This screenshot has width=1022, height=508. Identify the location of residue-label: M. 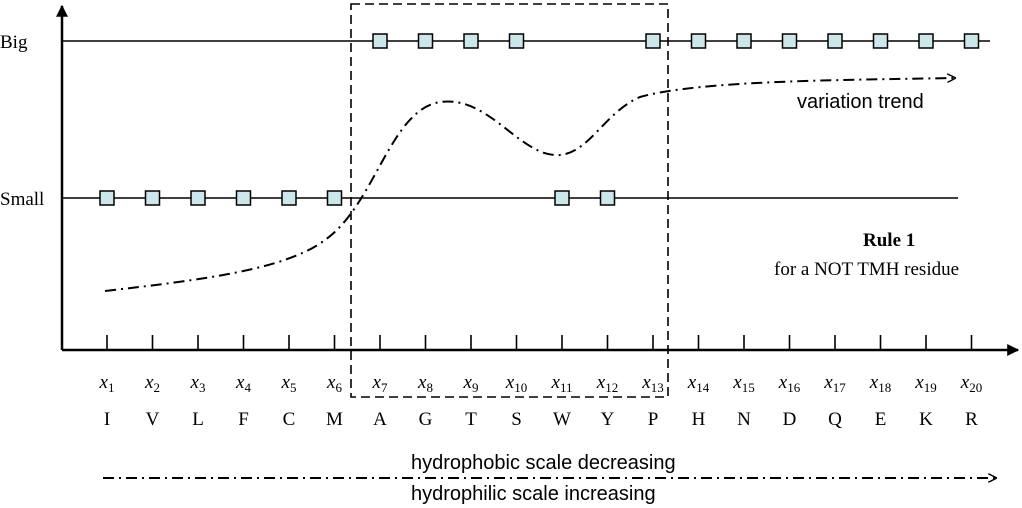
(334, 419).